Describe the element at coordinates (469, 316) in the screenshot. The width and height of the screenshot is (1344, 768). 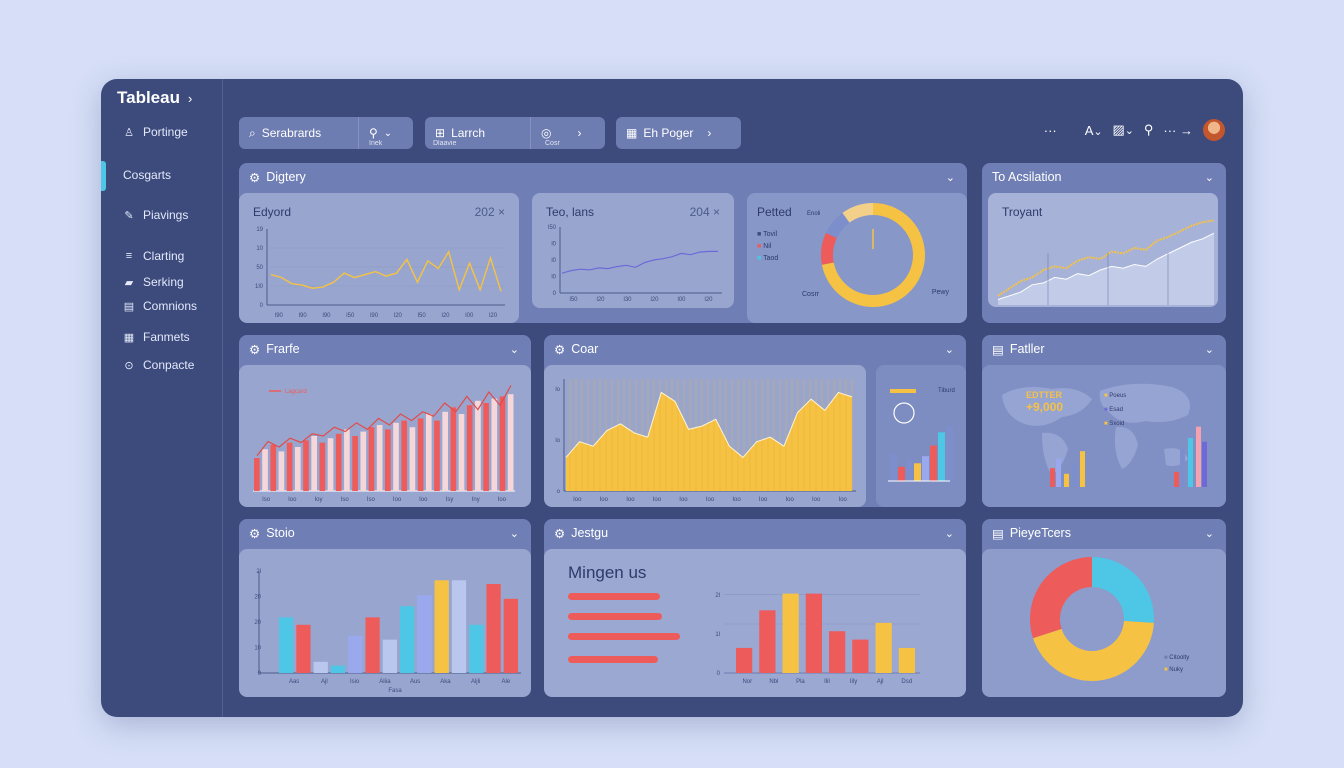
I see `x-tick-label: l00` at that location.